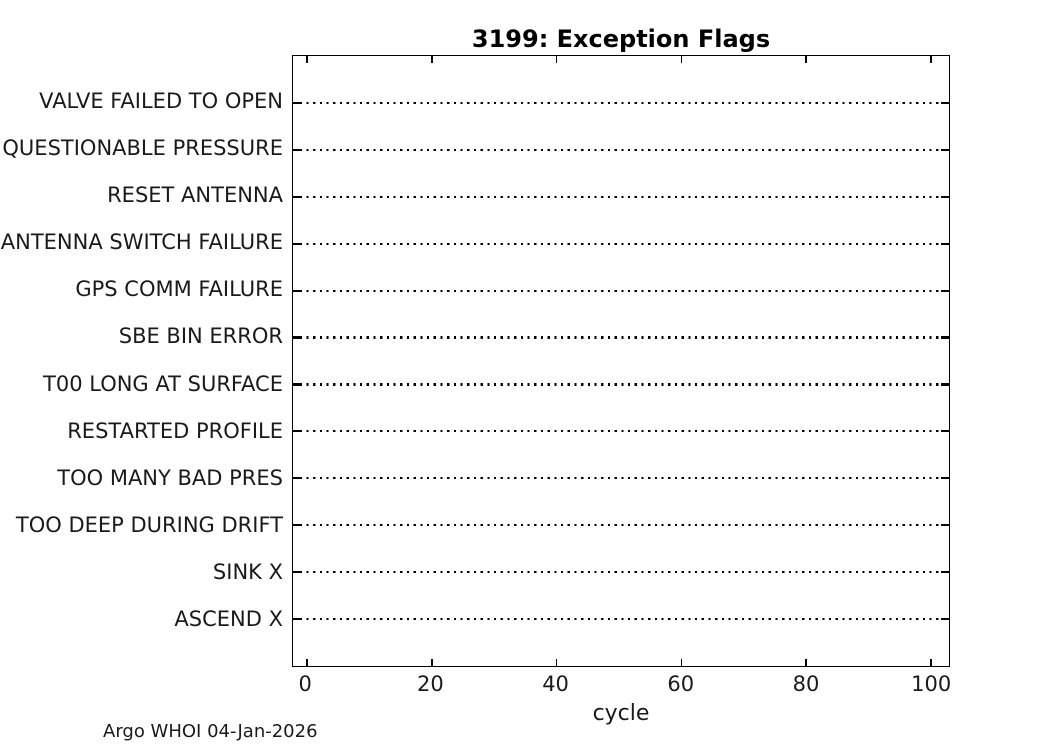  Describe the element at coordinates (200, 336) in the screenshot. I see `y-category-label: SBE BIN ERROR` at that location.